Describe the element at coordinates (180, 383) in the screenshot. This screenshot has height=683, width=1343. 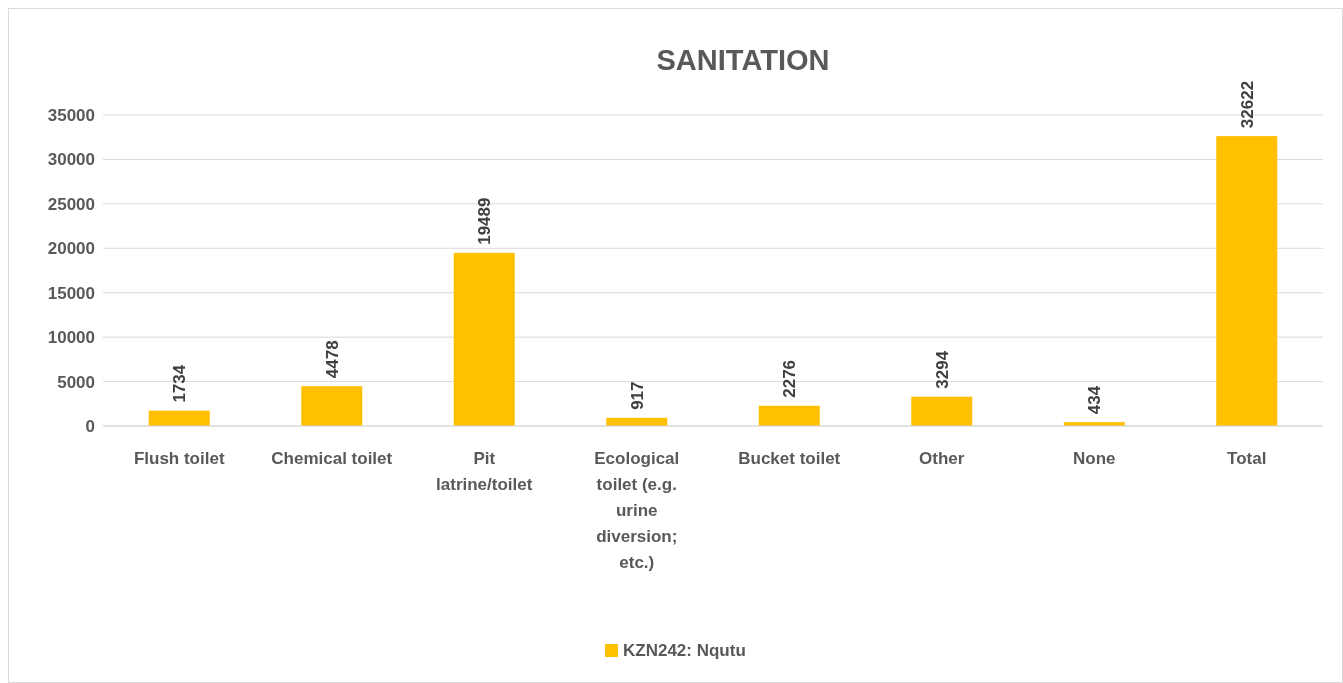
I see `data-label: 1734` at that location.